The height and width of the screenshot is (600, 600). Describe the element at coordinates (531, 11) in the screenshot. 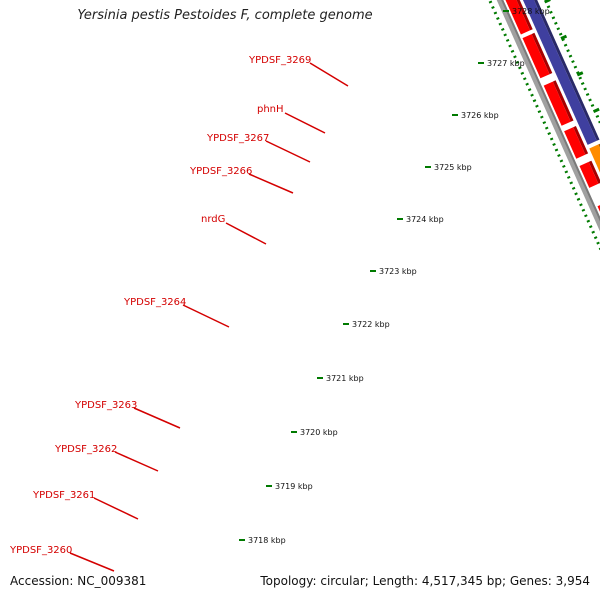

I see `scale-label: 3728 kbp` at that location.